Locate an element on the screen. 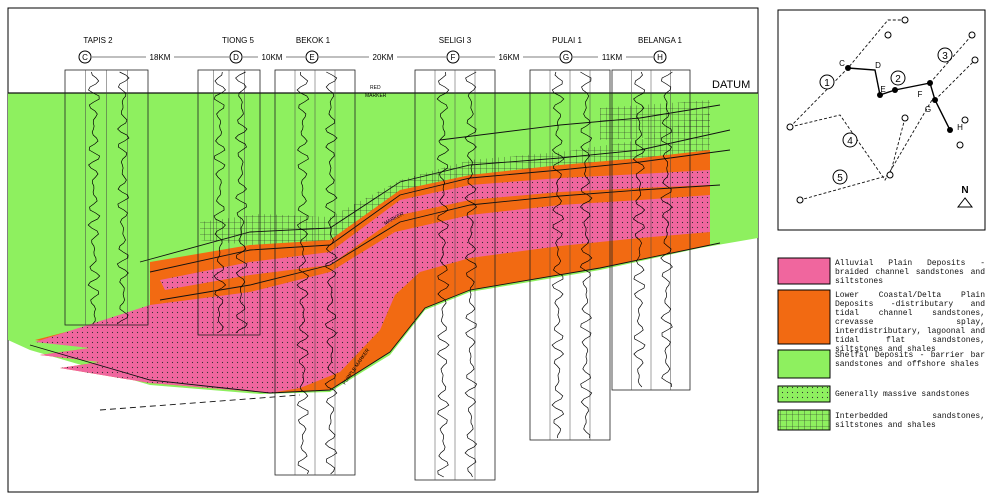 This screenshot has height=501, width=1000. well-letter: F is located at coordinates (453, 57).